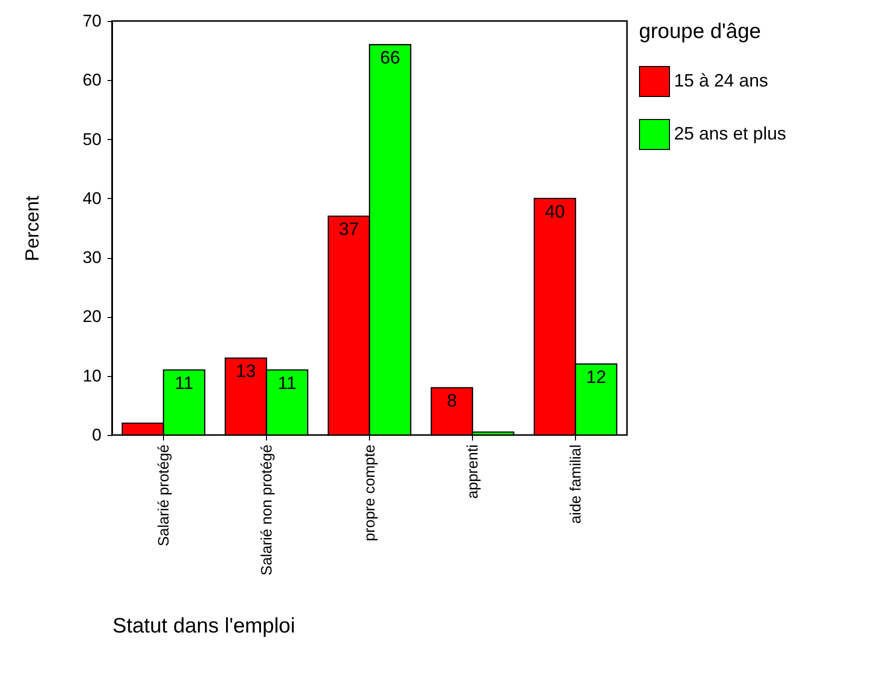 The image size is (874, 686). Describe the element at coordinates (164, 495) in the screenshot. I see `x-tick-label: Salarié protégé` at that location.